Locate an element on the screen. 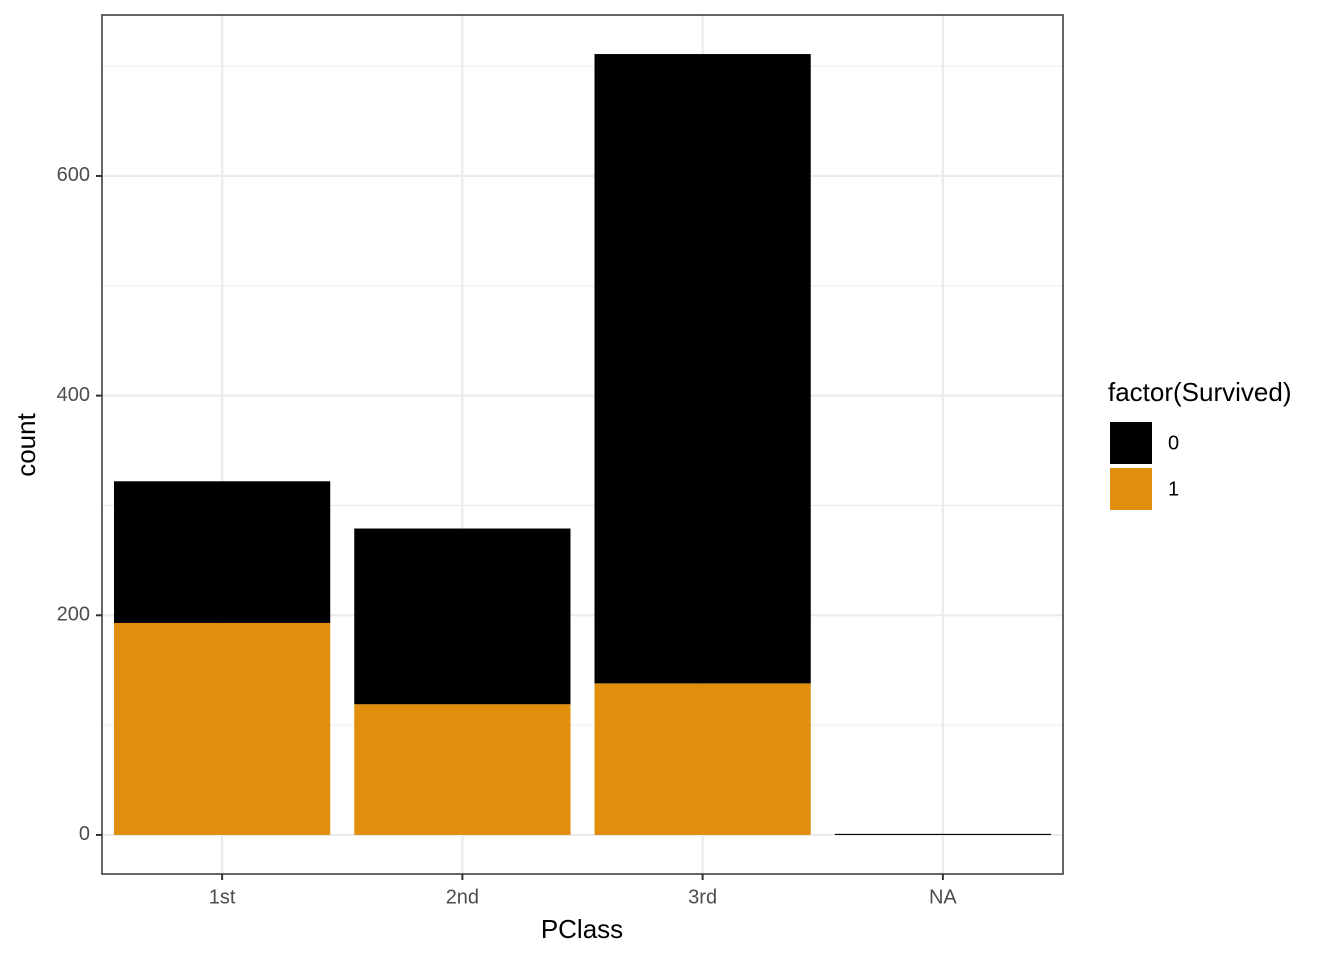 Image resolution: width=1344 pixels, height=965 pixels. y-tick-label: 400 is located at coordinates (73, 395).